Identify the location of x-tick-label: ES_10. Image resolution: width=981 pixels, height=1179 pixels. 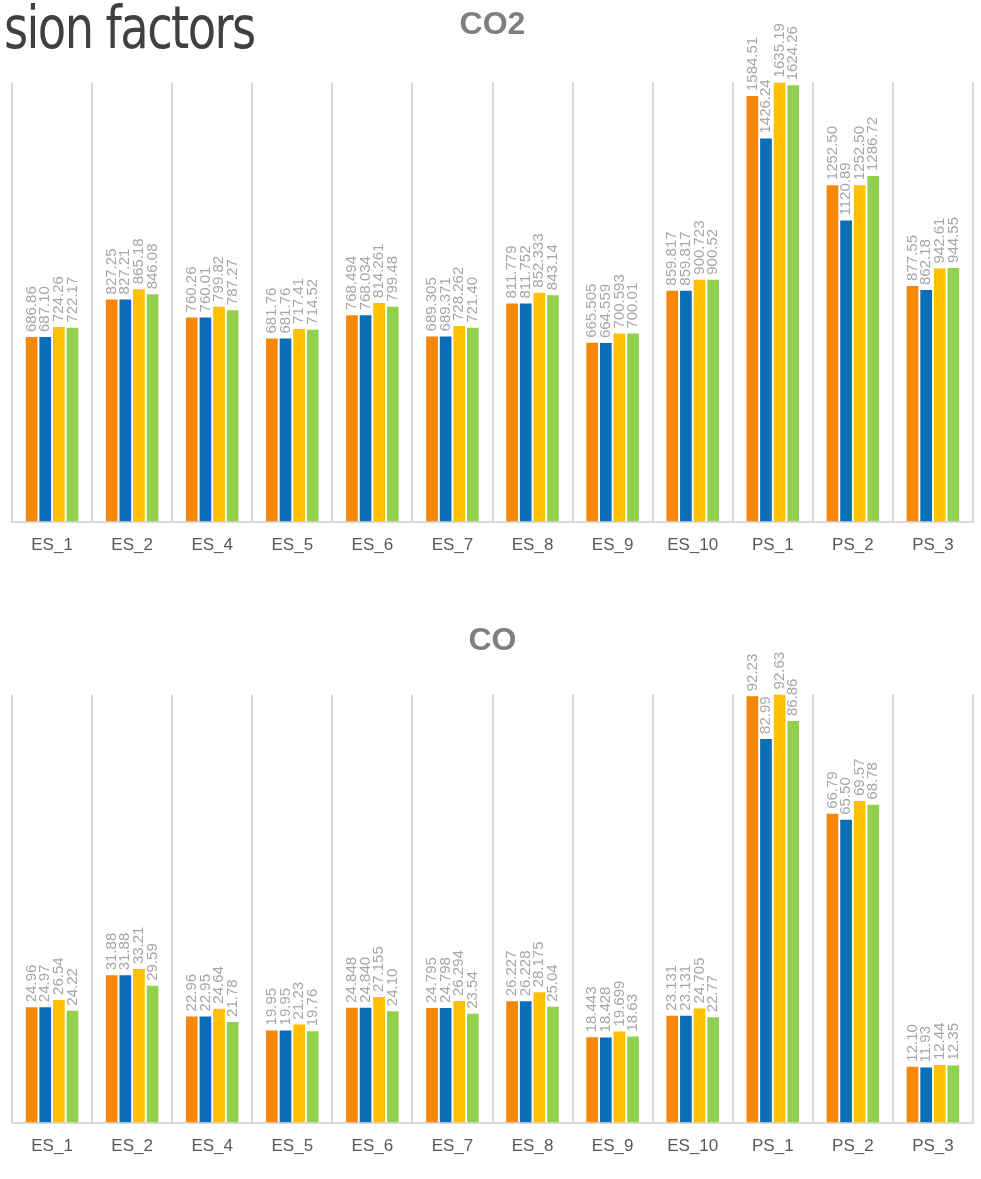
(693, 545).